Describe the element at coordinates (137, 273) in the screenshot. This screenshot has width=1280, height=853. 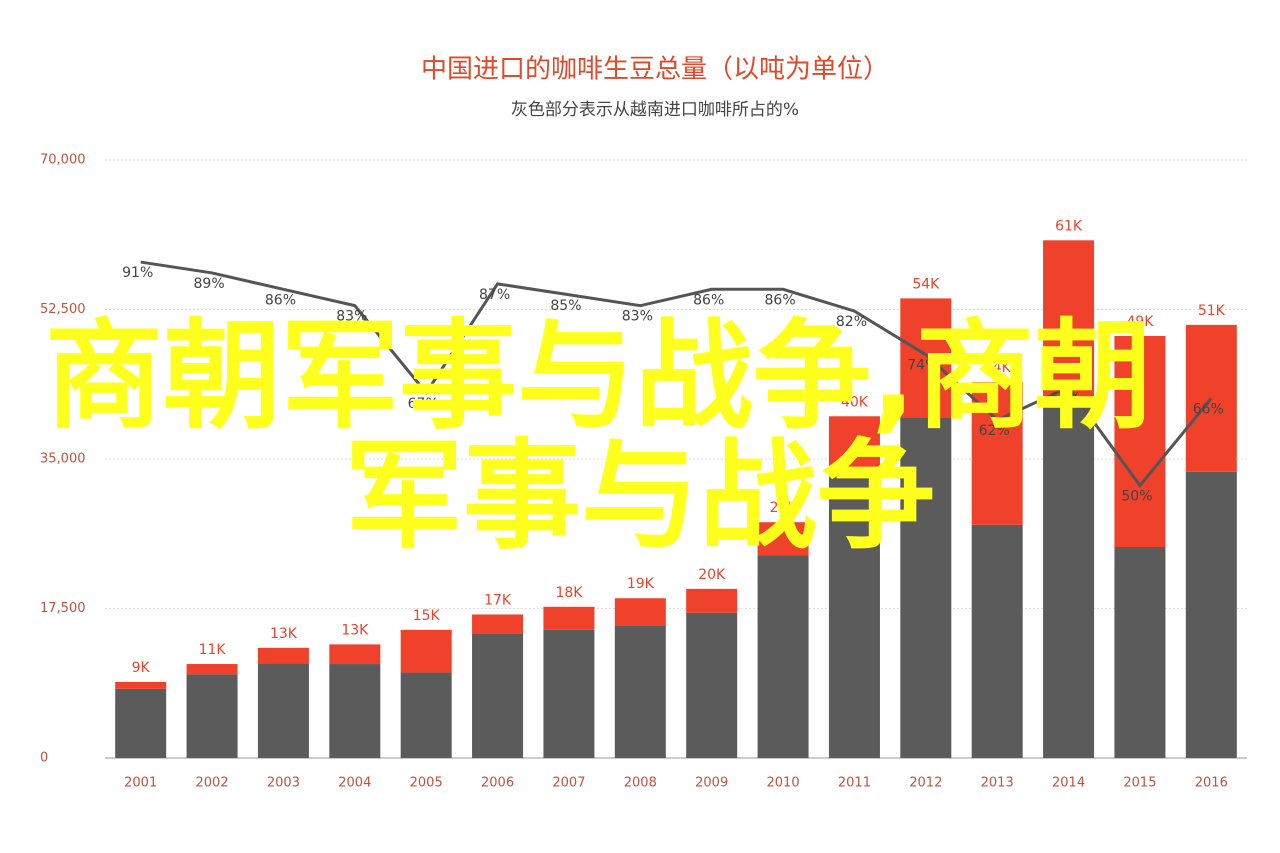
I see `share-label: 91%` at that location.